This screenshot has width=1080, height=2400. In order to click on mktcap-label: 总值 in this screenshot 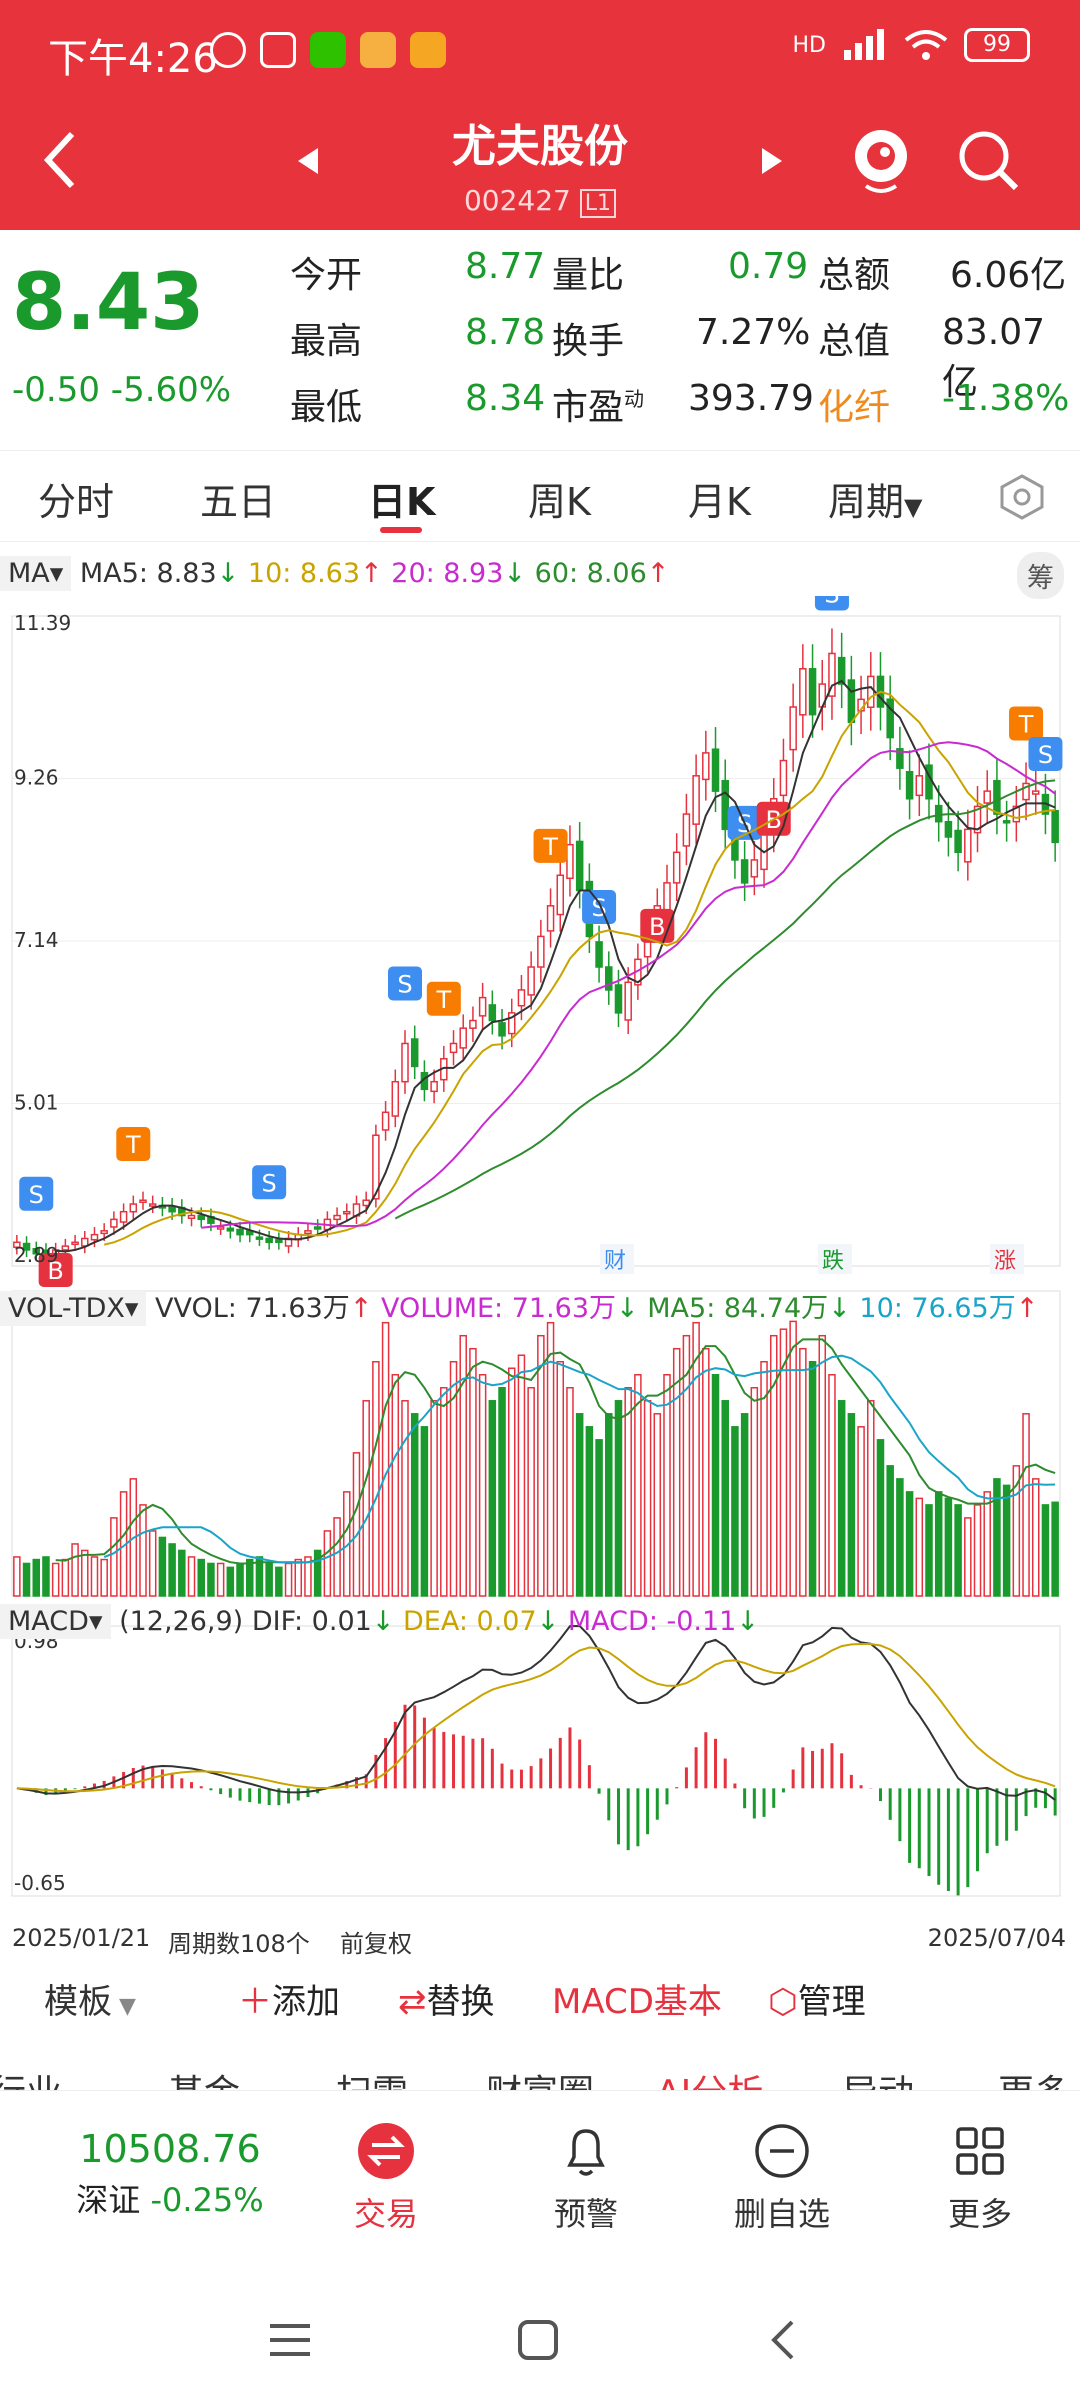, I will do `click(854, 341)`.